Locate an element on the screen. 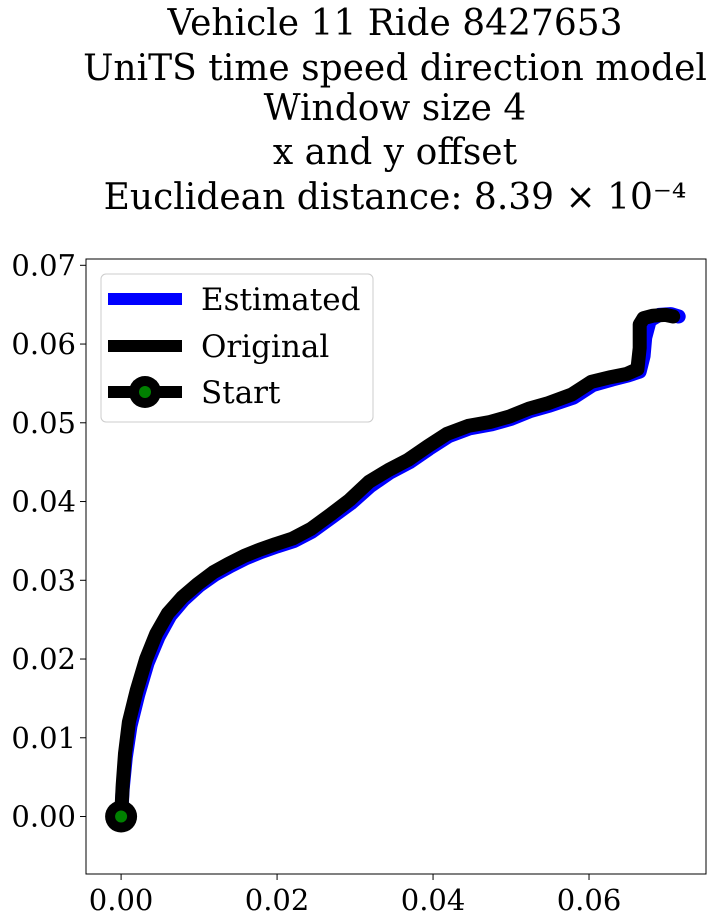 The width and height of the screenshot is (727, 921). title-line-3: Window size 4 is located at coordinates (395, 108).